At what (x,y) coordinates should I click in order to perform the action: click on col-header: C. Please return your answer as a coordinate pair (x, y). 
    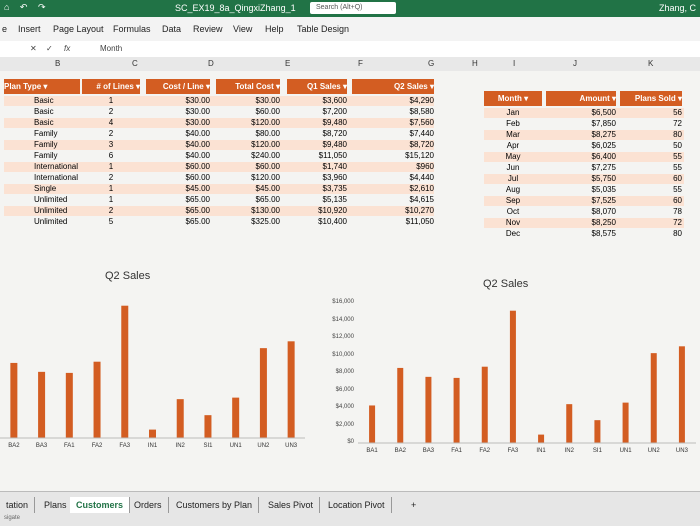
    Looking at the image, I should click on (135, 63).